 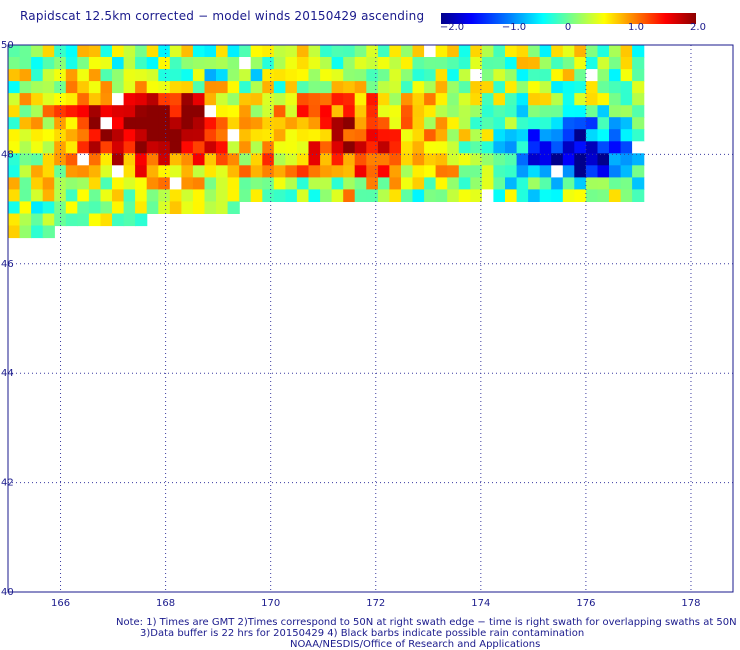 What do you see at coordinates (480, 603) in the screenshot?
I see `longitude-tick-label: 174` at bounding box center [480, 603].